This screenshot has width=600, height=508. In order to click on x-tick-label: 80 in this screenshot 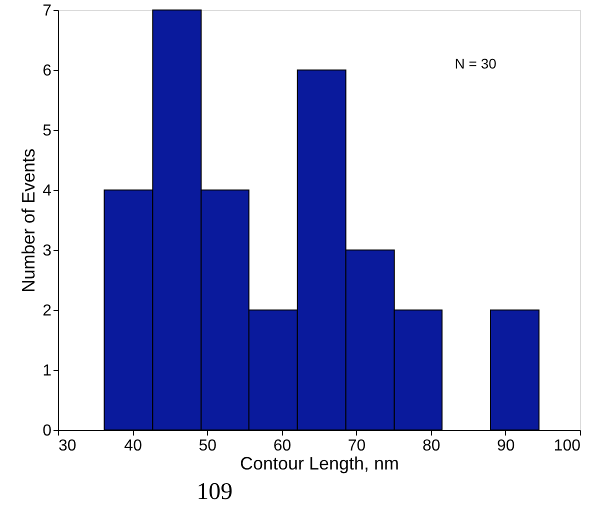, I will do `click(431, 446)`.